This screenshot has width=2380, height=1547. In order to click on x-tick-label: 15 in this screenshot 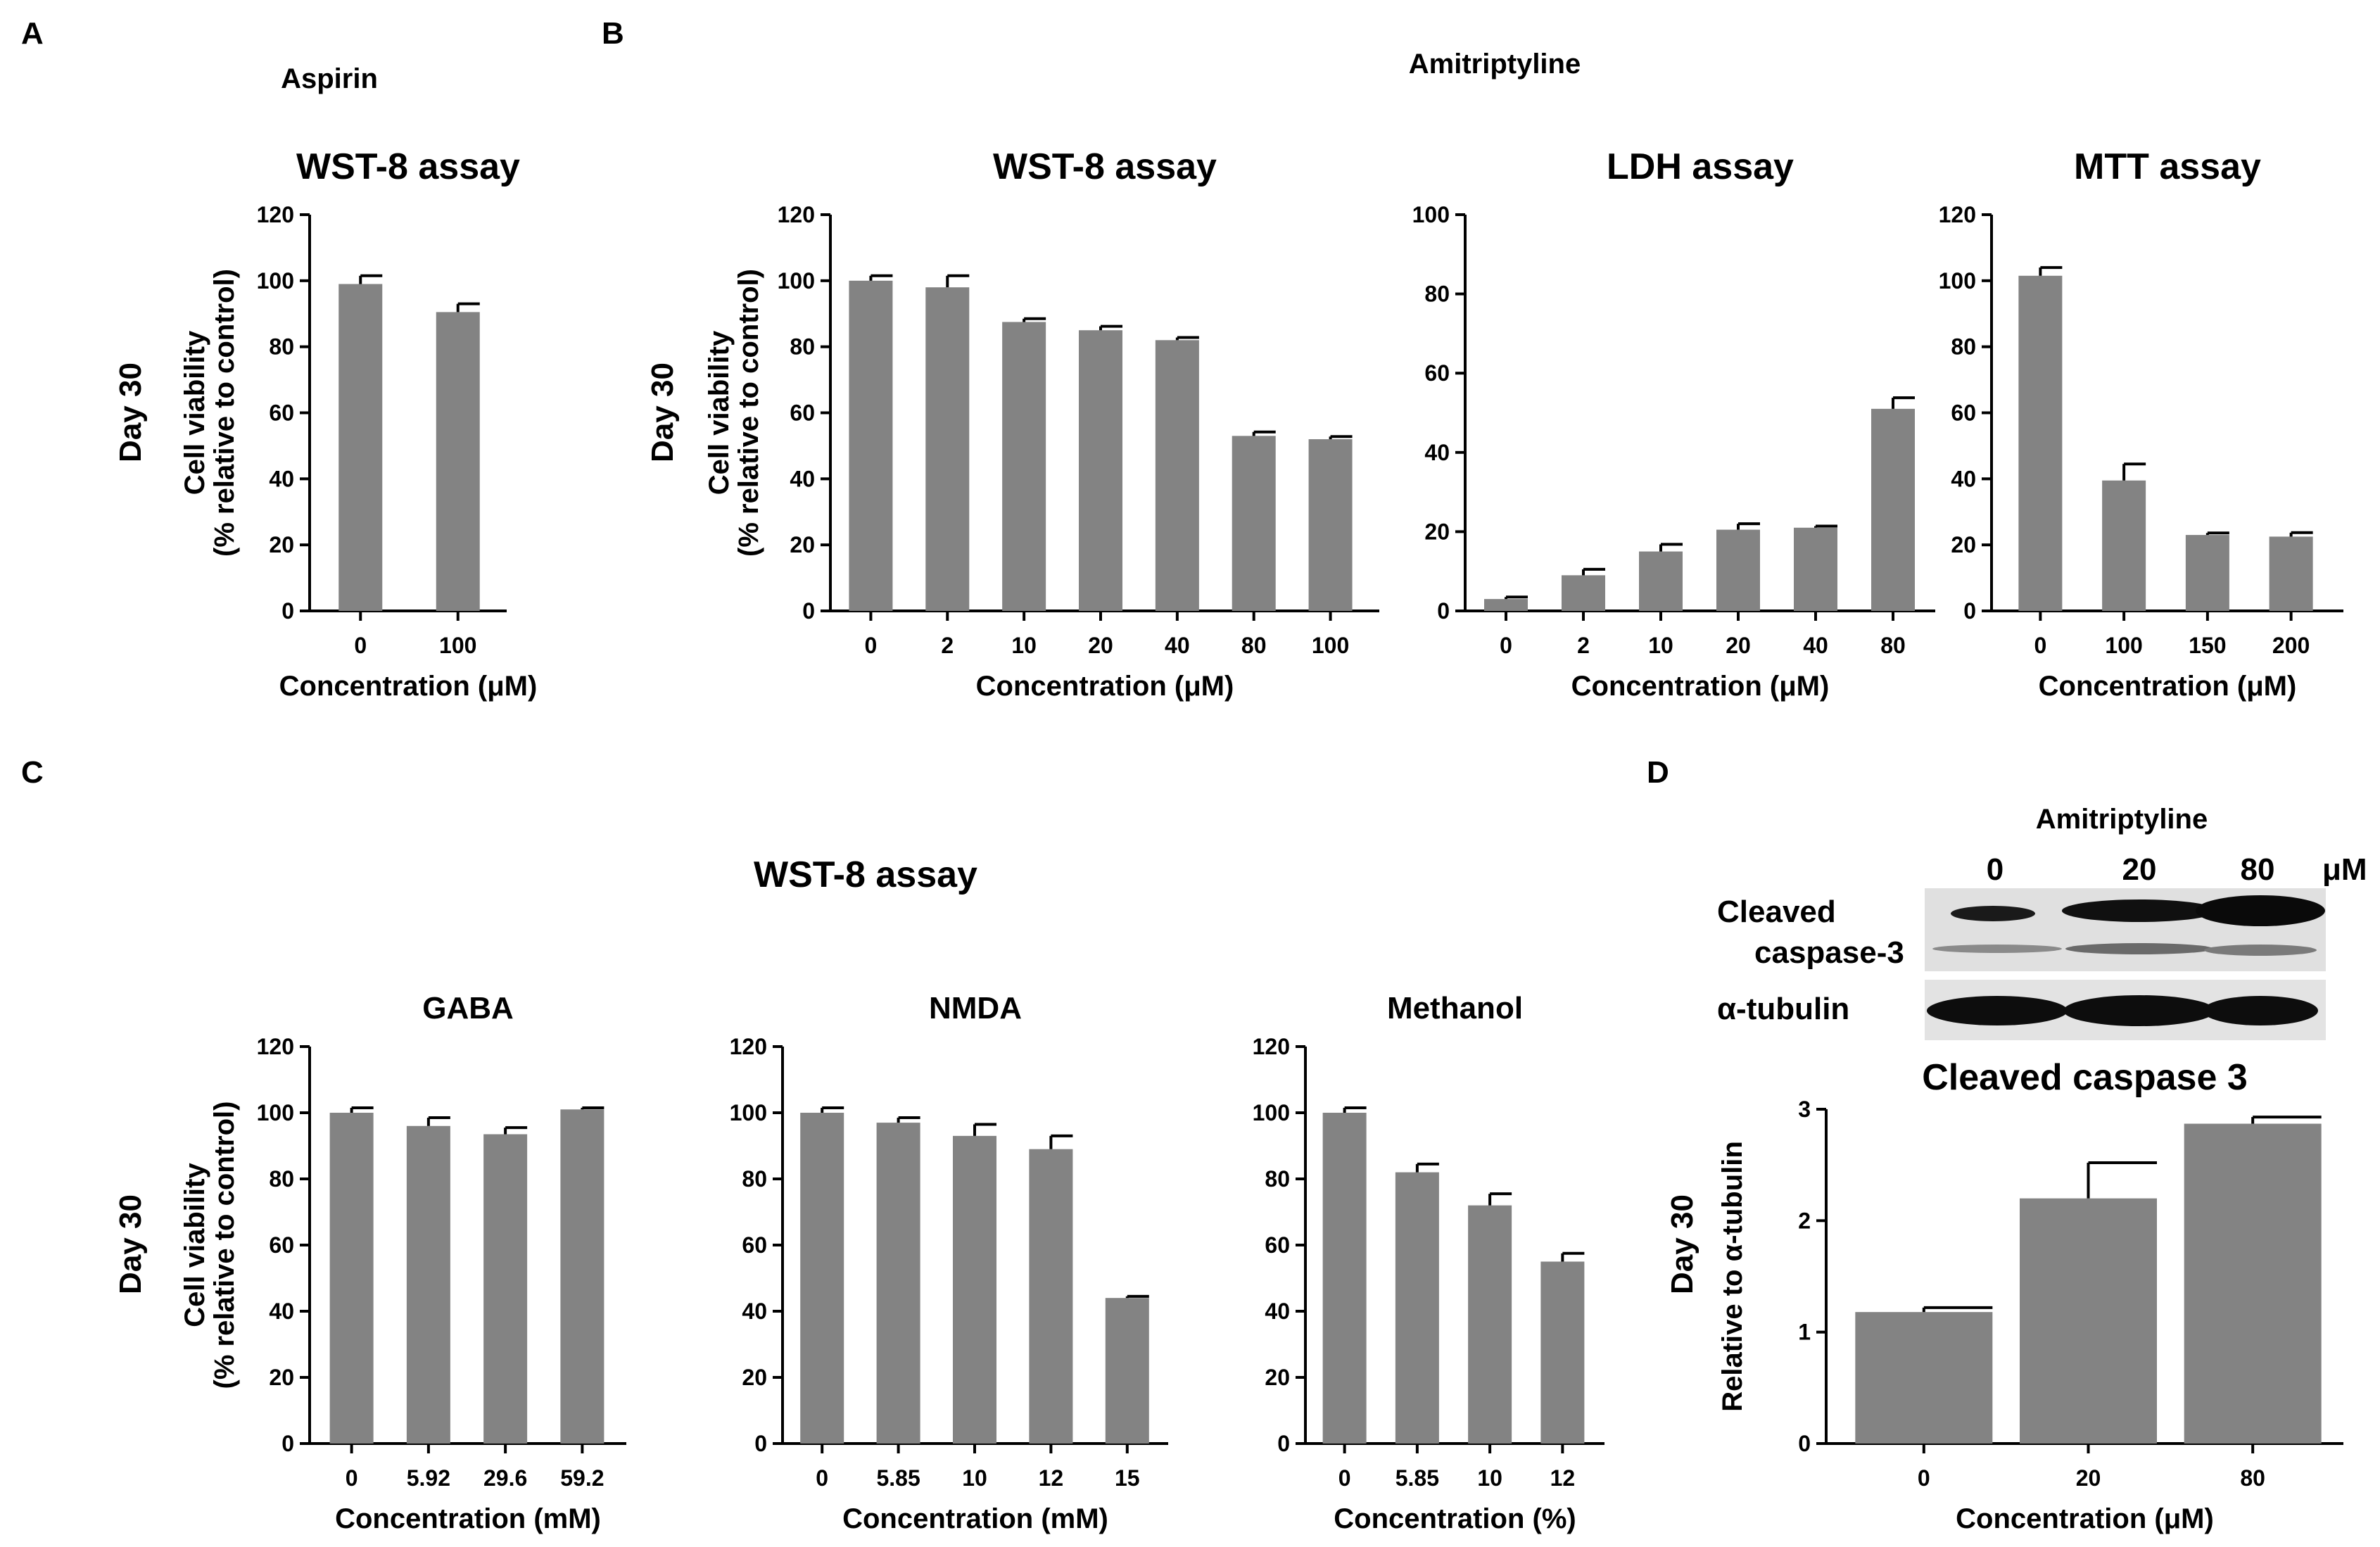, I will do `click(1127, 1478)`.